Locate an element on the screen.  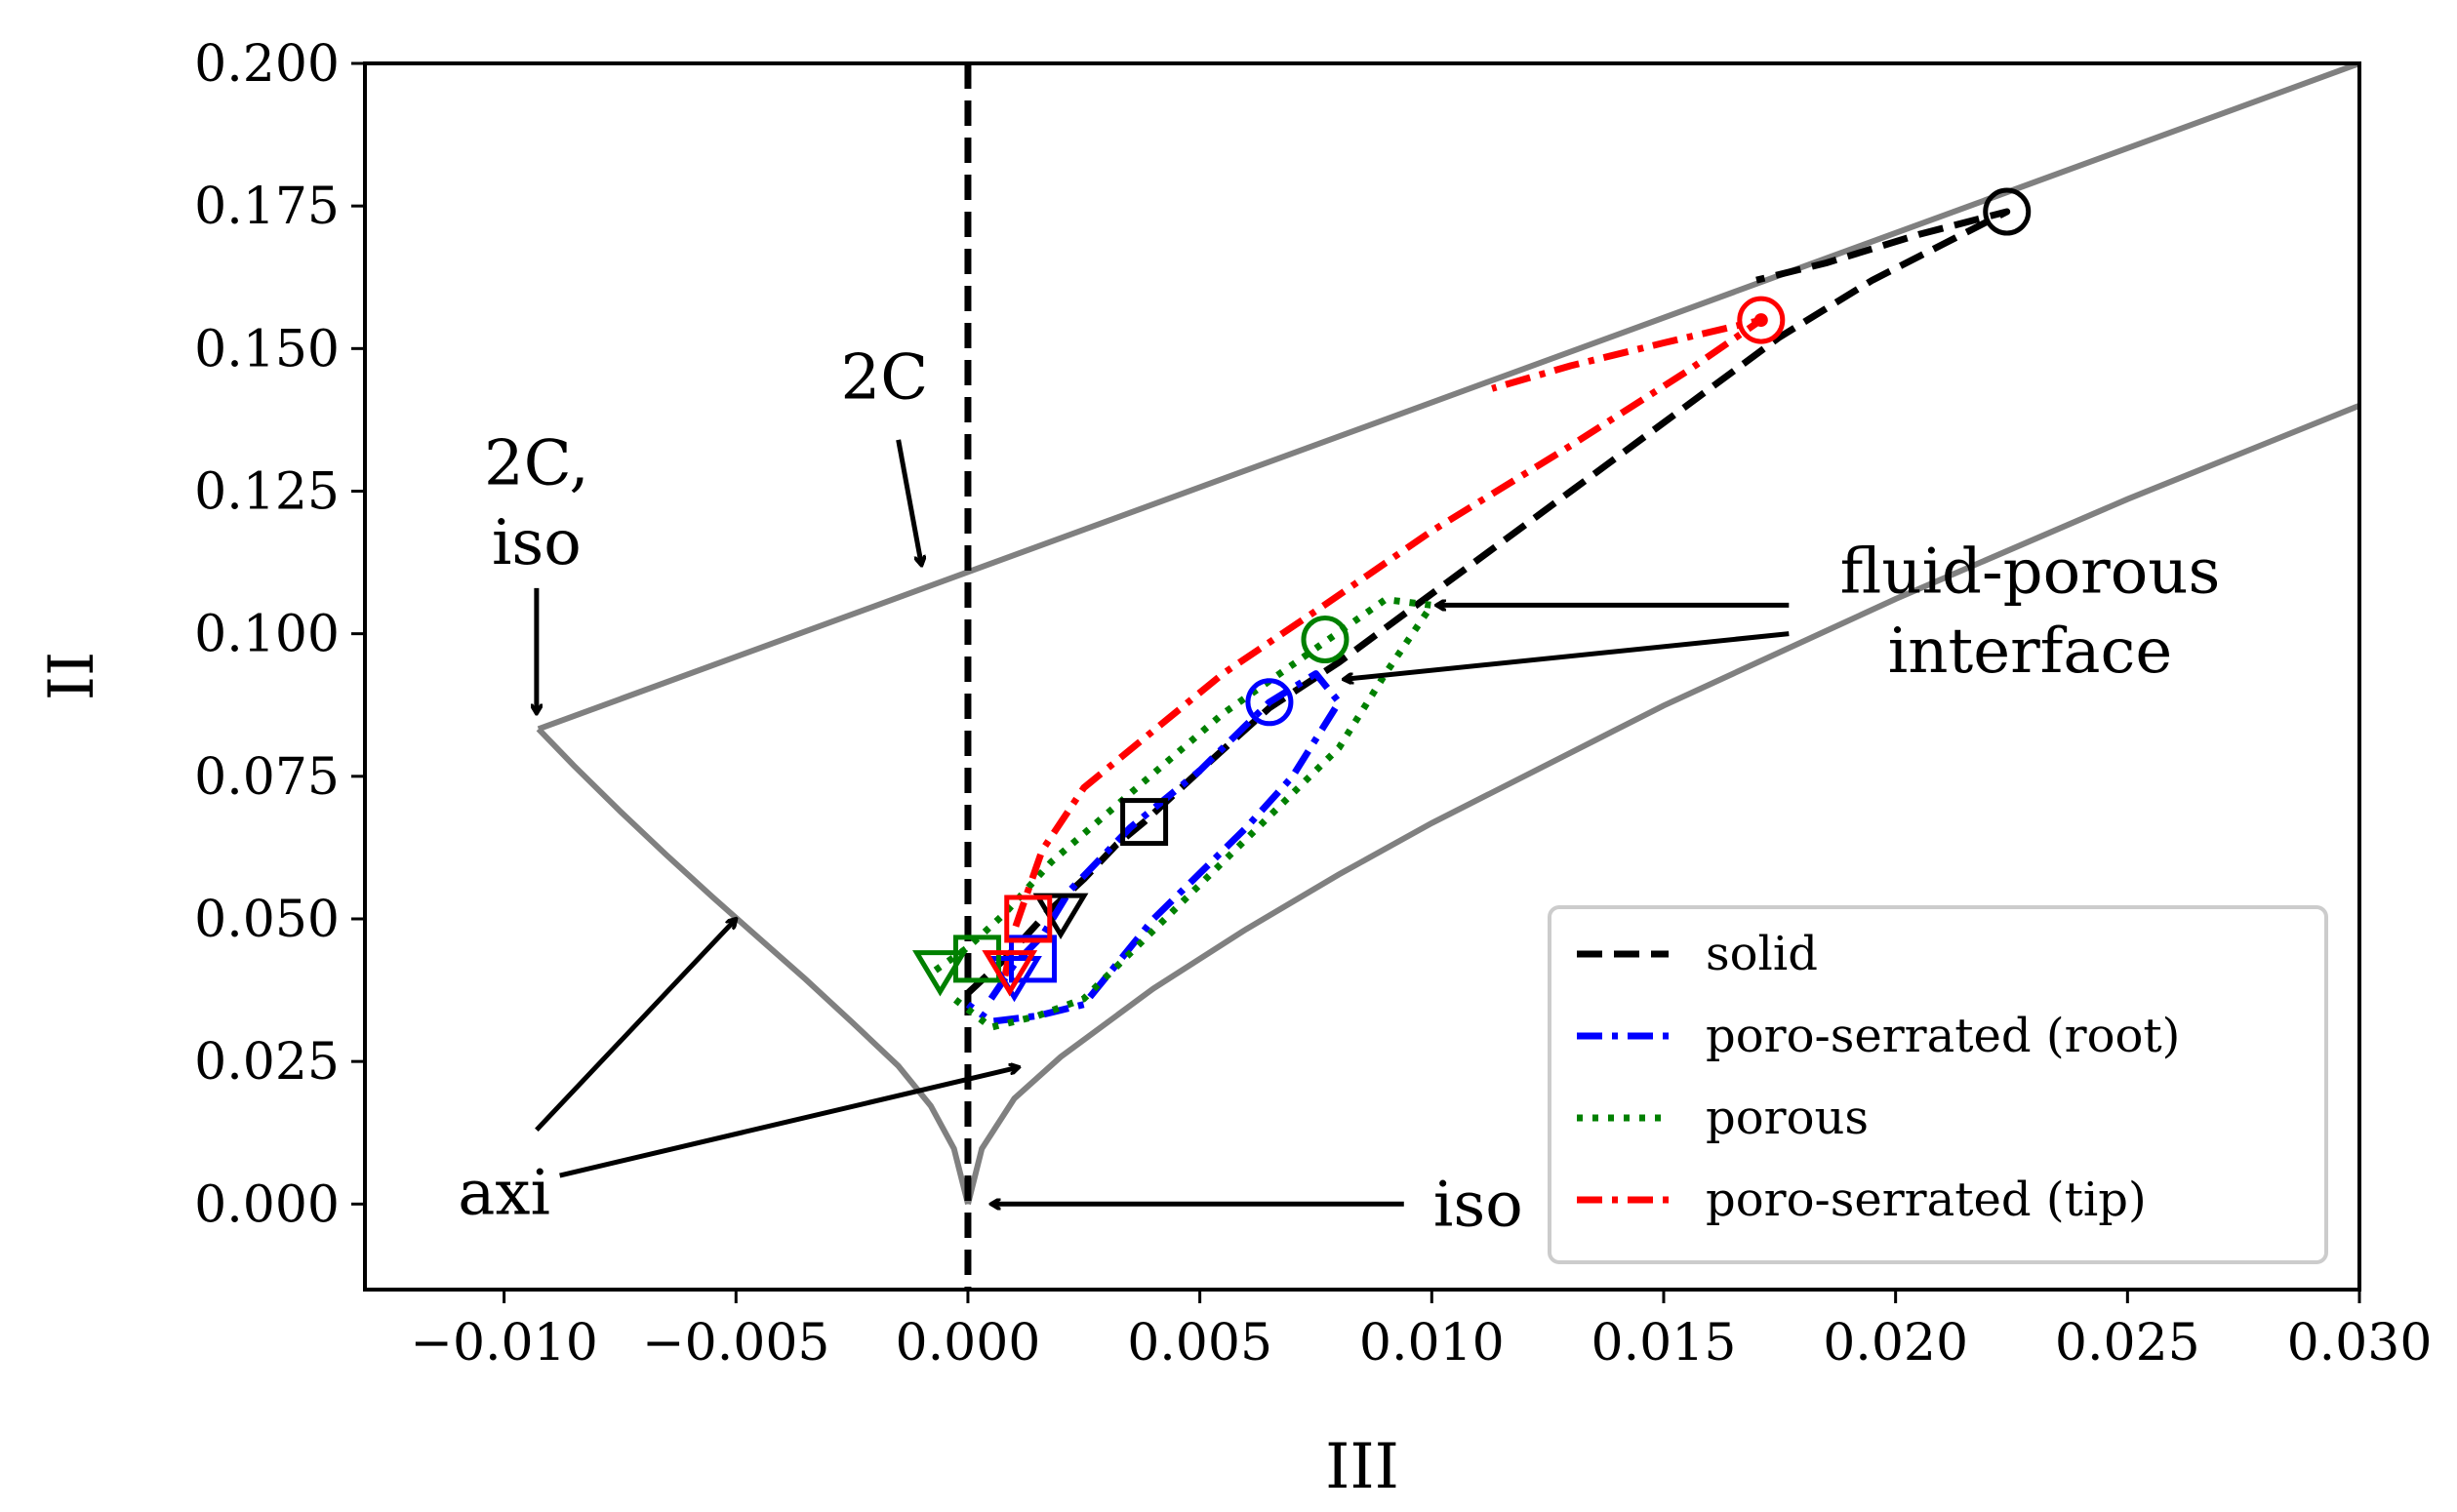
boundary-left-branch is located at coordinates (753, 966).